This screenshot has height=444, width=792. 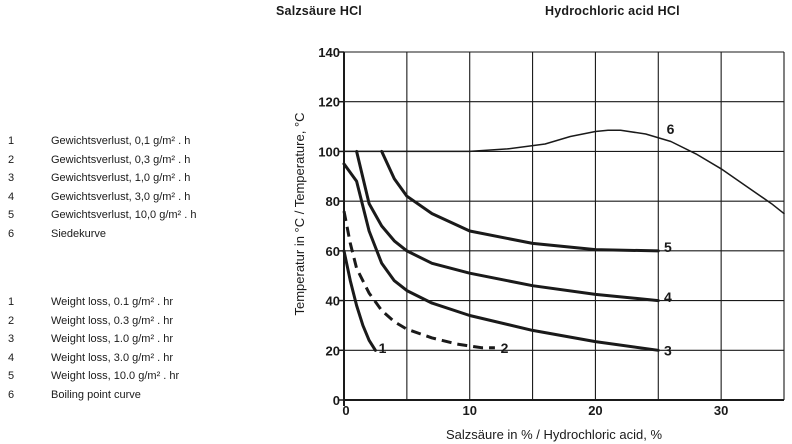 I want to click on legend-text: Weight loss, 3.0 g/m² . hr, so click(x=112, y=357).